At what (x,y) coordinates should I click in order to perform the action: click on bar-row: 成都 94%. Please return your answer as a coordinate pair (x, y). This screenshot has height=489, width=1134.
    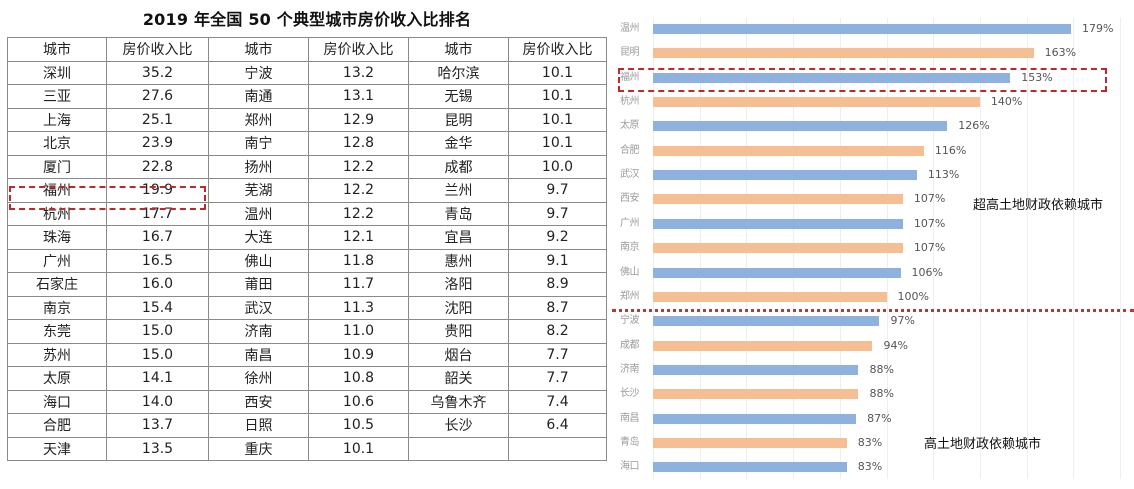
    Looking at the image, I should click on (873, 345).